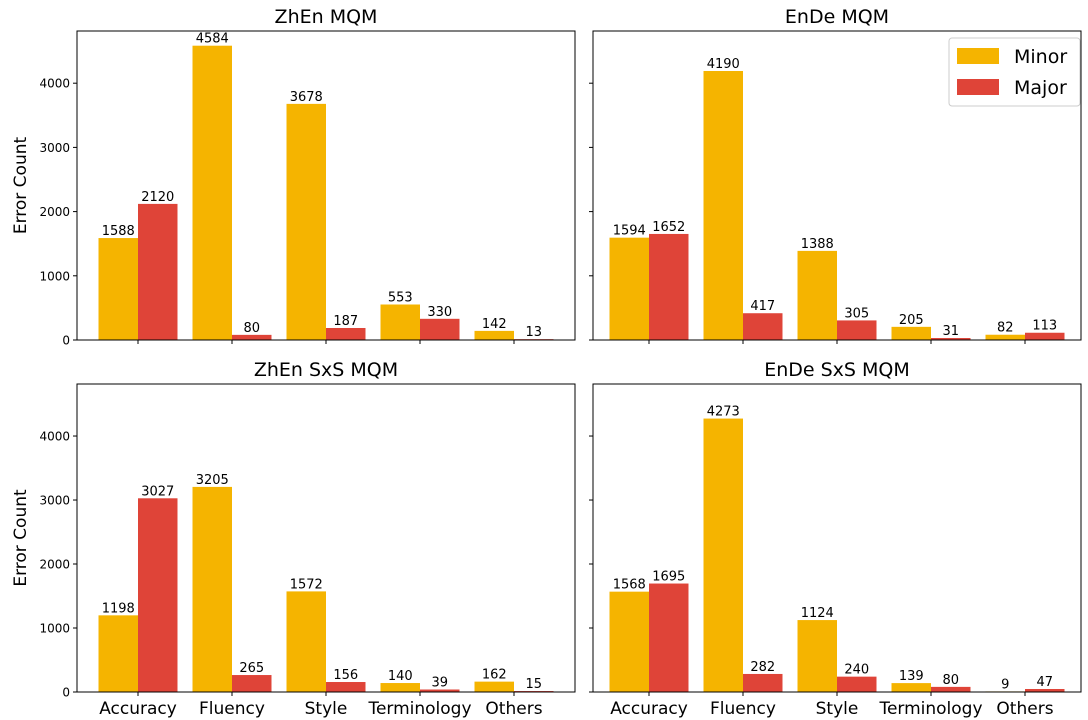  What do you see at coordinates (817, 244) in the screenshot?
I see `bar-value-label: 1388` at bounding box center [817, 244].